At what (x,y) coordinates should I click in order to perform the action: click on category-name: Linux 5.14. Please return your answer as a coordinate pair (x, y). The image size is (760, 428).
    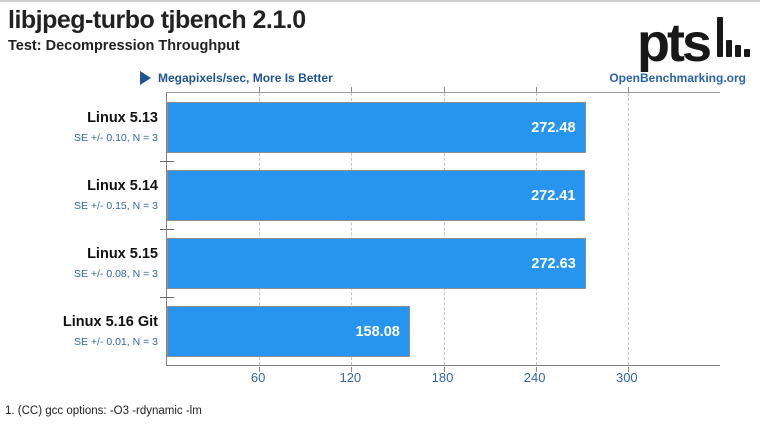
    Looking at the image, I should click on (122, 186).